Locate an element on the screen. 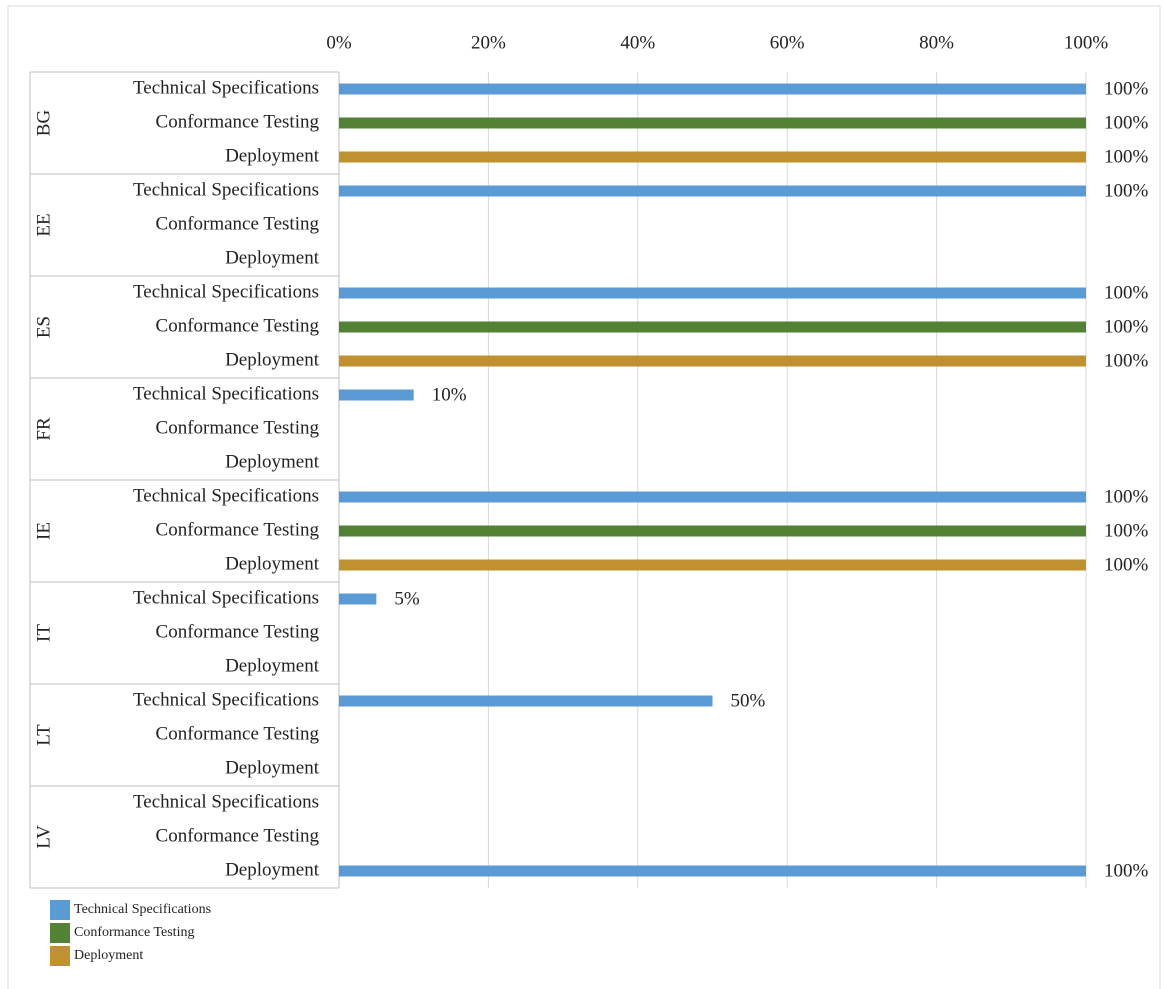  legend-label: Technical Specifications is located at coordinates (142, 909).